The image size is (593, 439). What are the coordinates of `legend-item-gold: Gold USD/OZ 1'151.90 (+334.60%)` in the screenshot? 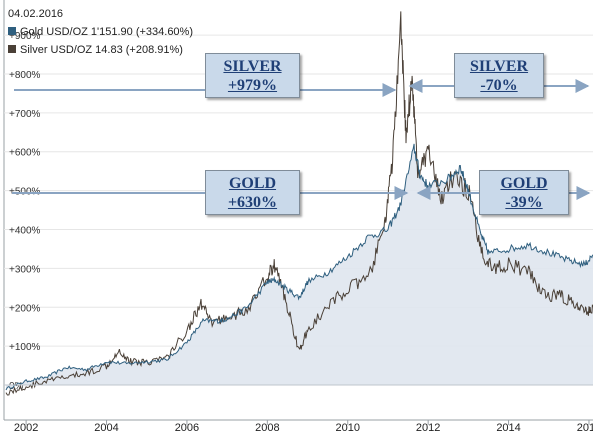 It's located at (100, 32).